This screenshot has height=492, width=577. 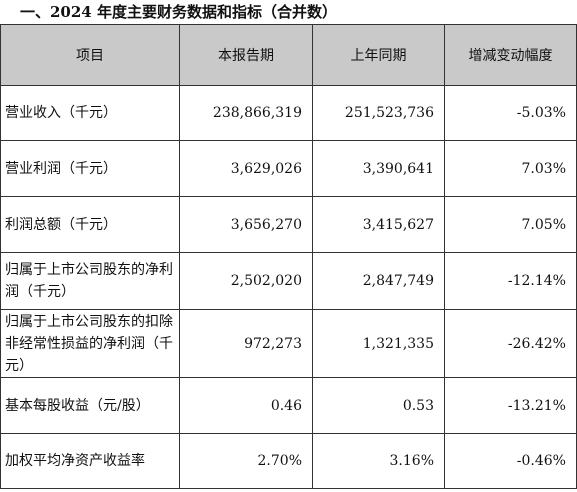 I want to click on header-change-rate: 增减变动幅度, so click(x=510, y=55).